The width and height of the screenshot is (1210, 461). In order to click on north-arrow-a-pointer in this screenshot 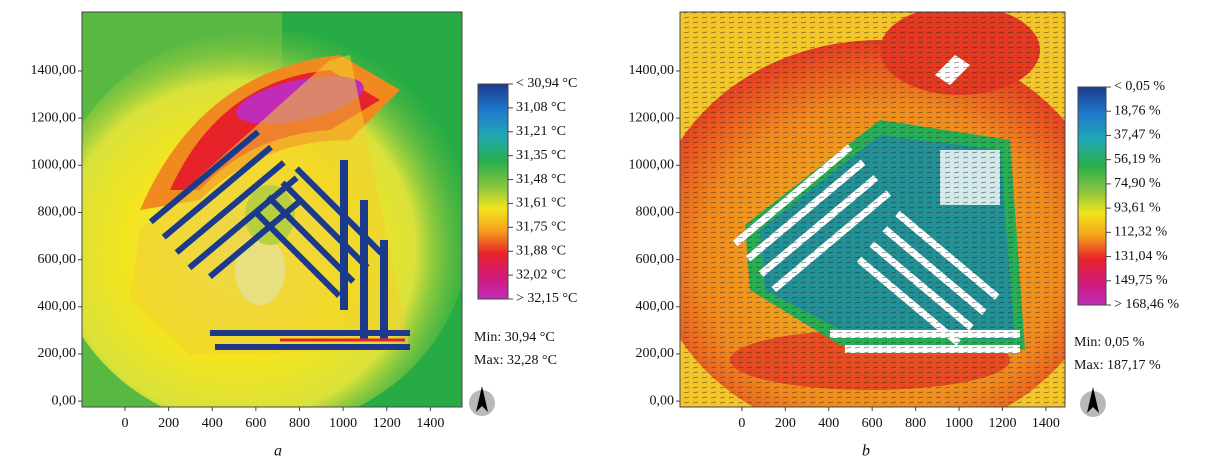, I will do `click(482, 399)`.